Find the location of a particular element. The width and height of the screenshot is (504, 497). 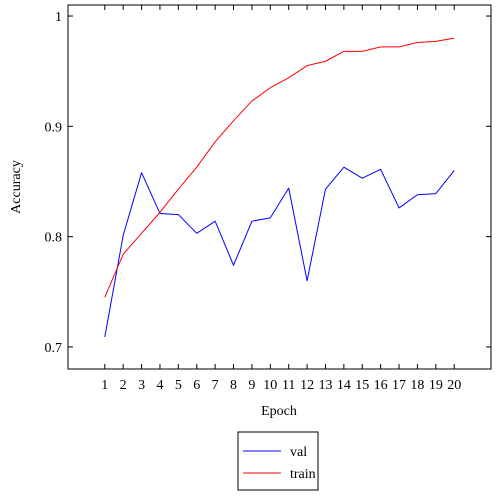

x-tick-label: 12 is located at coordinates (307, 385).